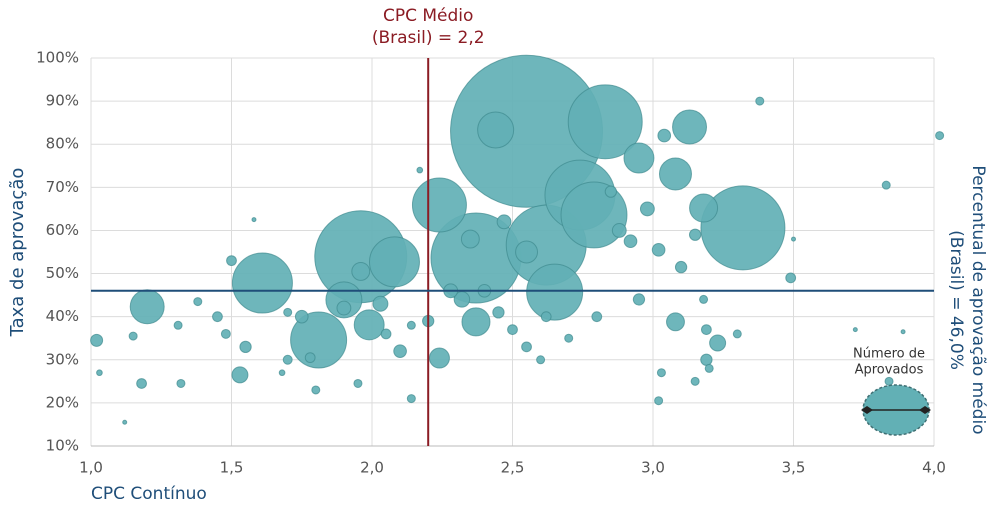  Describe the element at coordinates (91, 468) in the screenshot. I see `x-tick-label: 1,0` at that location.